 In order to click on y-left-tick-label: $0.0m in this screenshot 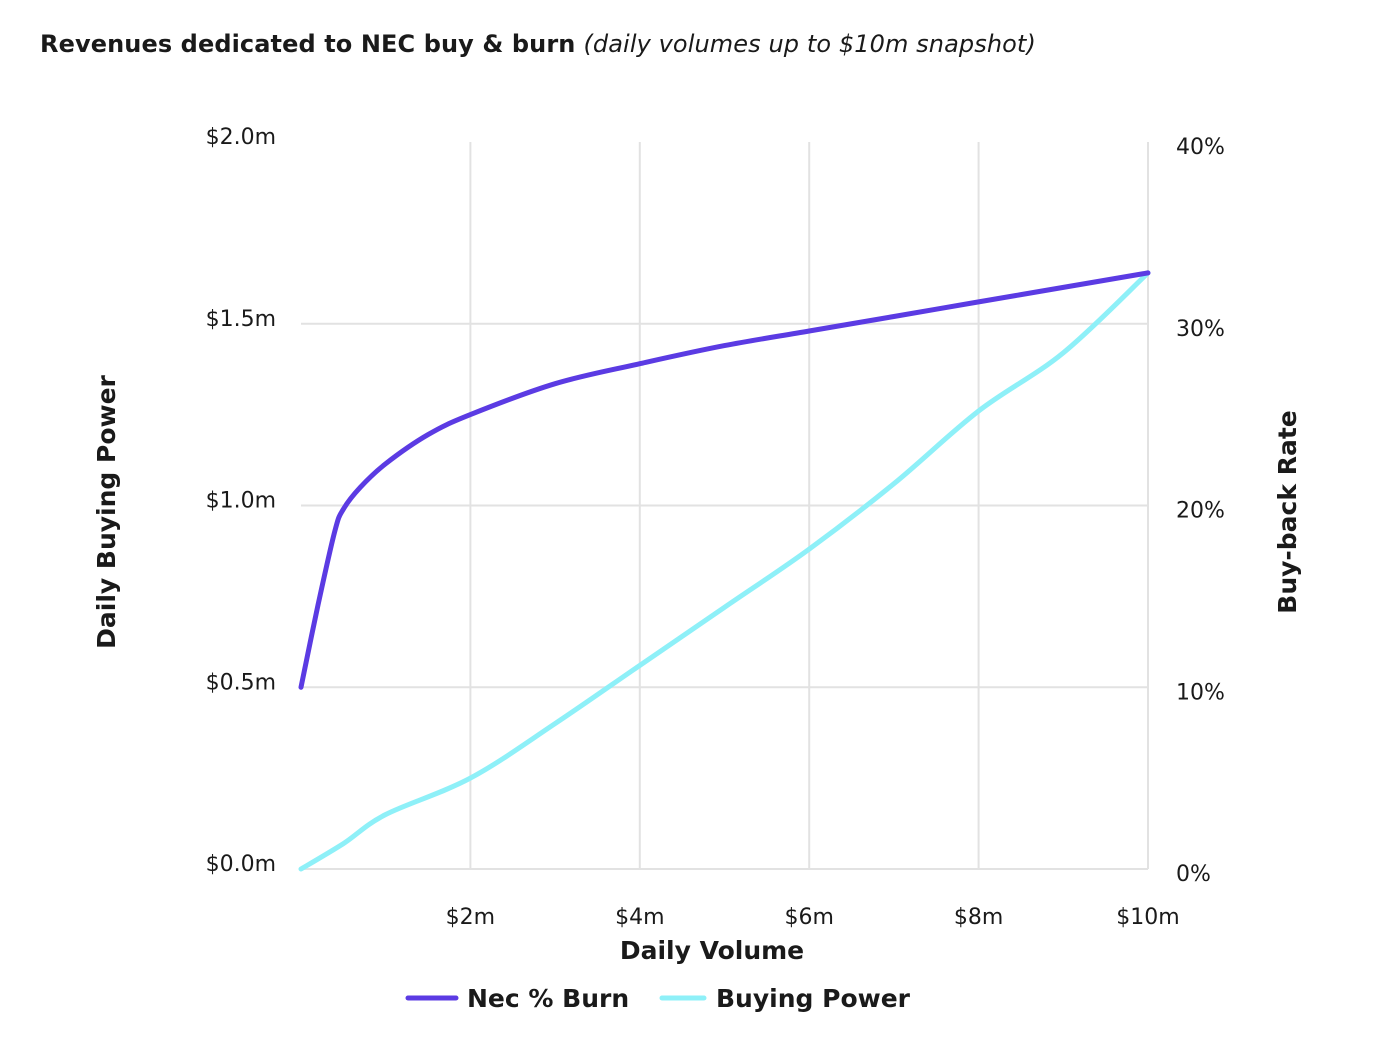, I will do `click(241, 864)`.